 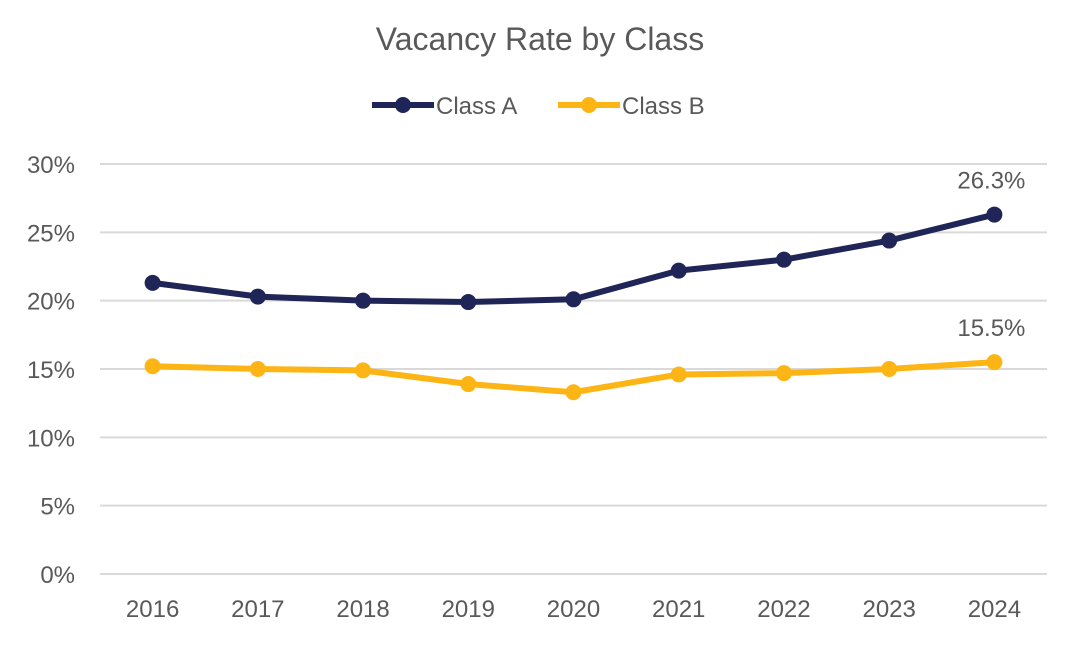 I want to click on series-class-b: 15.5%, so click(x=584, y=358).